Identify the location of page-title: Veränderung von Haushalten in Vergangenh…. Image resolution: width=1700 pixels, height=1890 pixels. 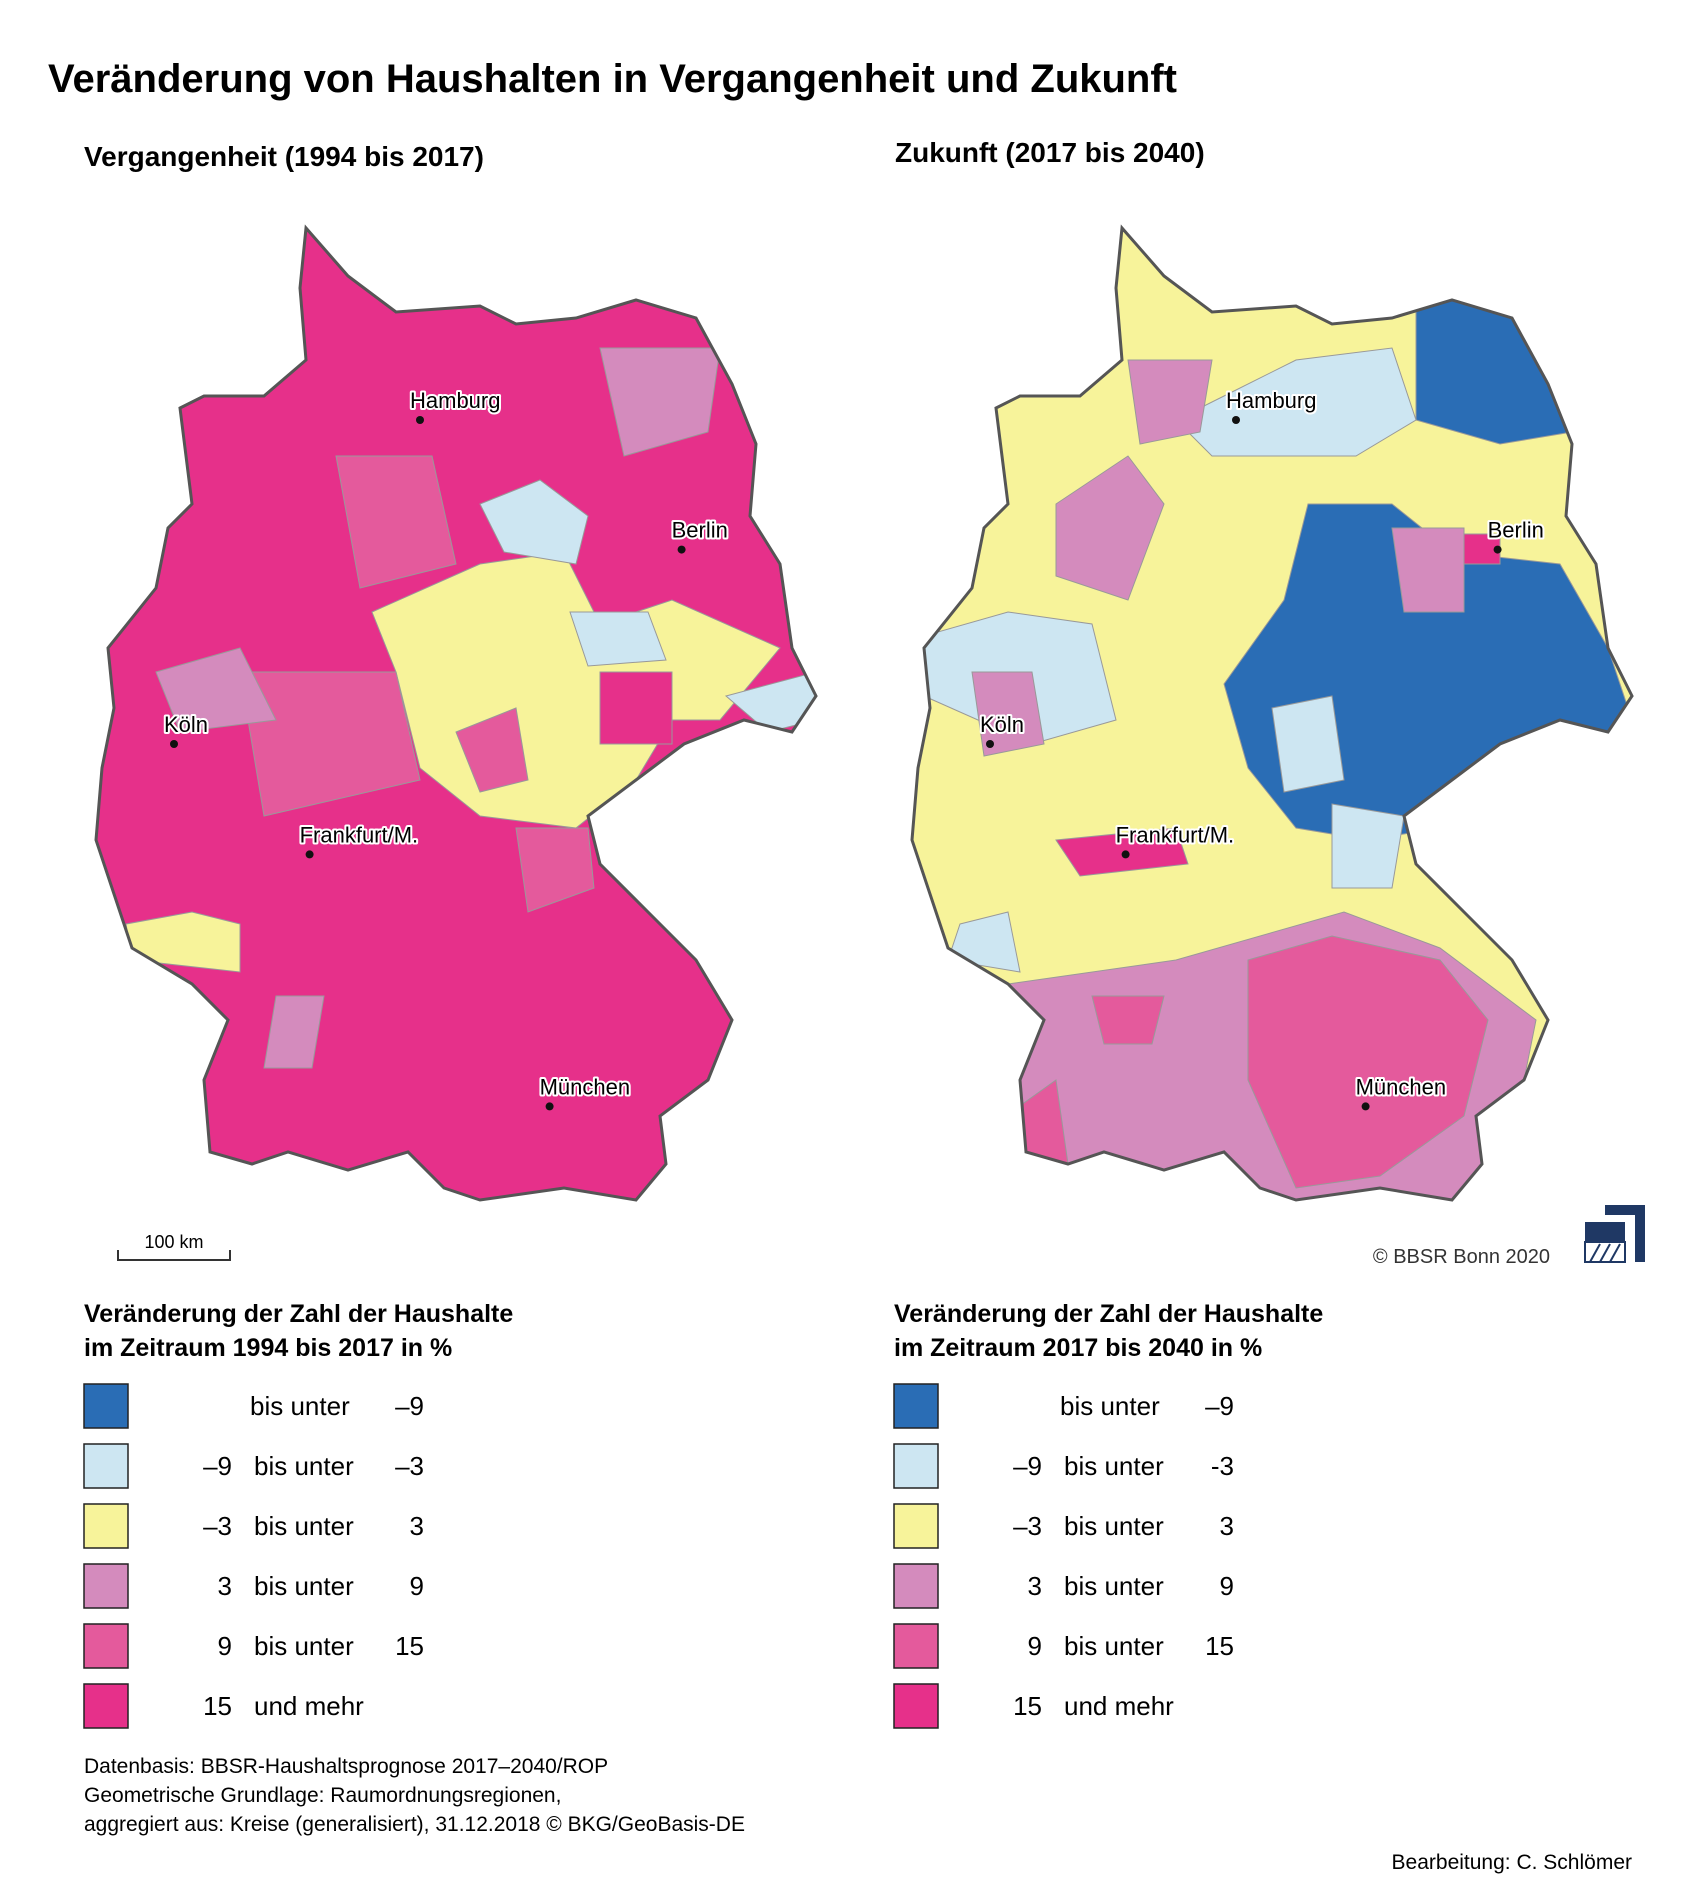
(612, 79).